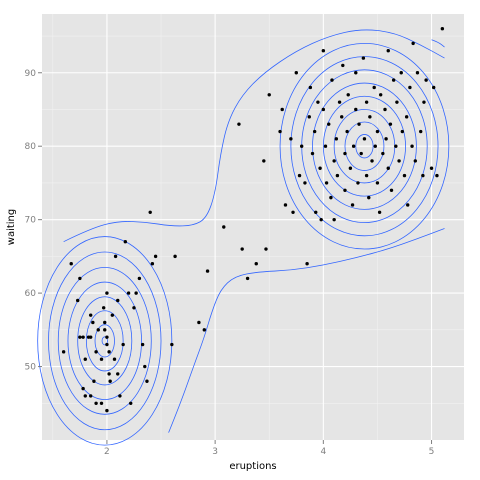  What do you see at coordinates (438, 43) in the screenshot?
I see `contour-line` at bounding box center [438, 43].